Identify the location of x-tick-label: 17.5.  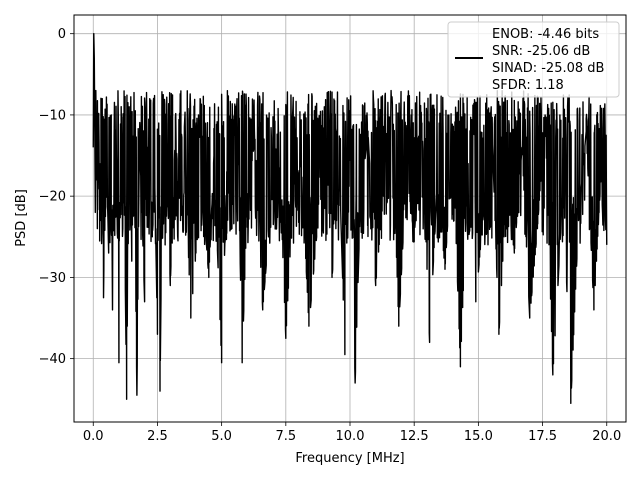
(542, 436).